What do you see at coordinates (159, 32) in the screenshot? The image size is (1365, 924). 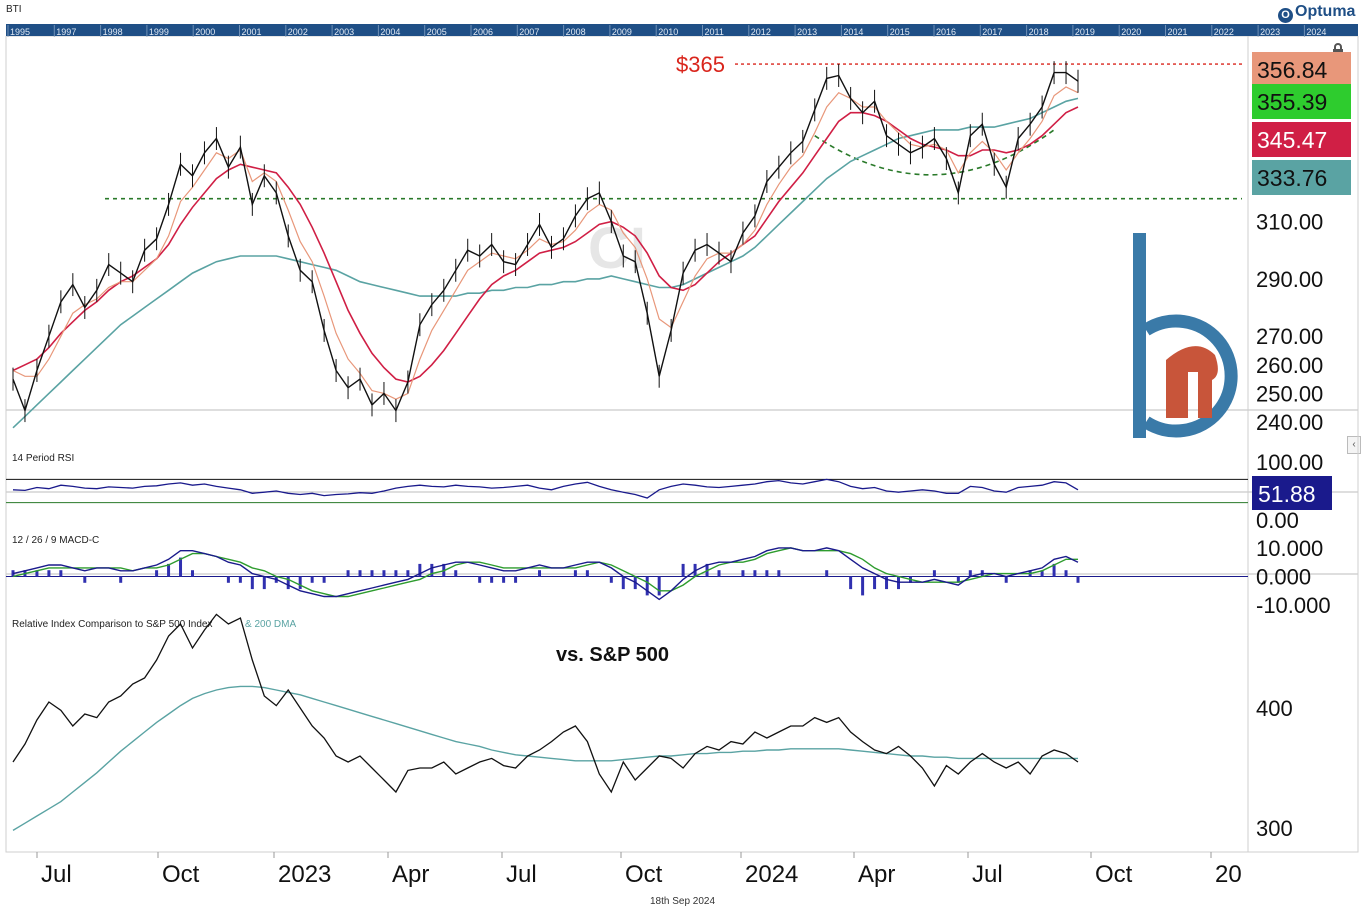 I see `nav-year-label: 1999` at bounding box center [159, 32].